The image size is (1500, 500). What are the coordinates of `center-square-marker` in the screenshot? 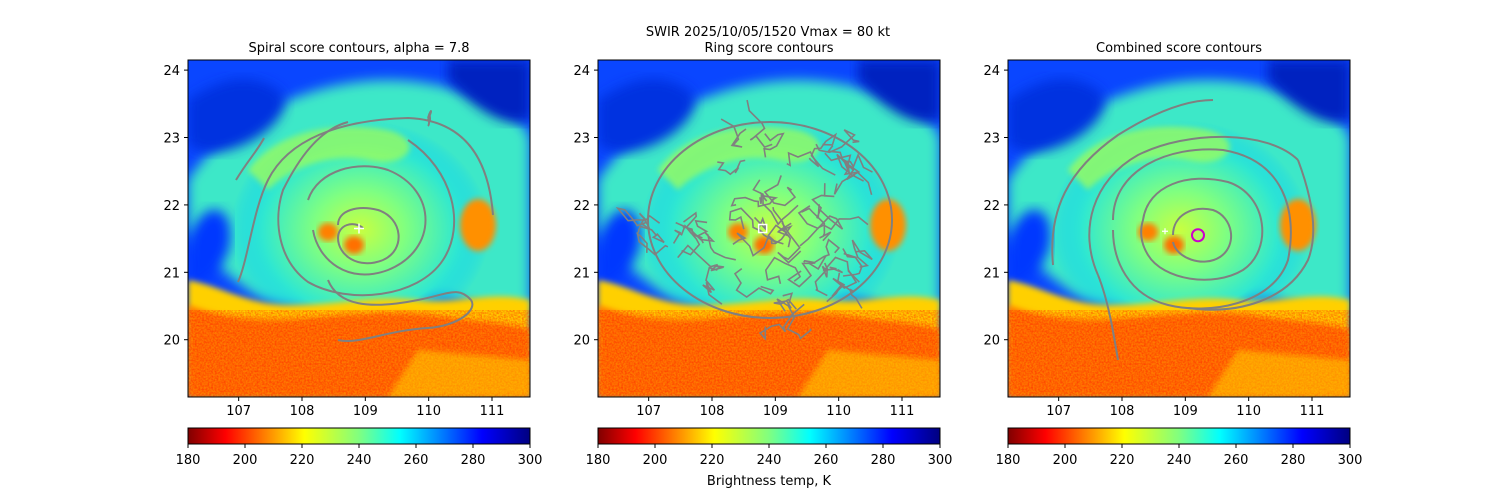 It's located at (762, 228).